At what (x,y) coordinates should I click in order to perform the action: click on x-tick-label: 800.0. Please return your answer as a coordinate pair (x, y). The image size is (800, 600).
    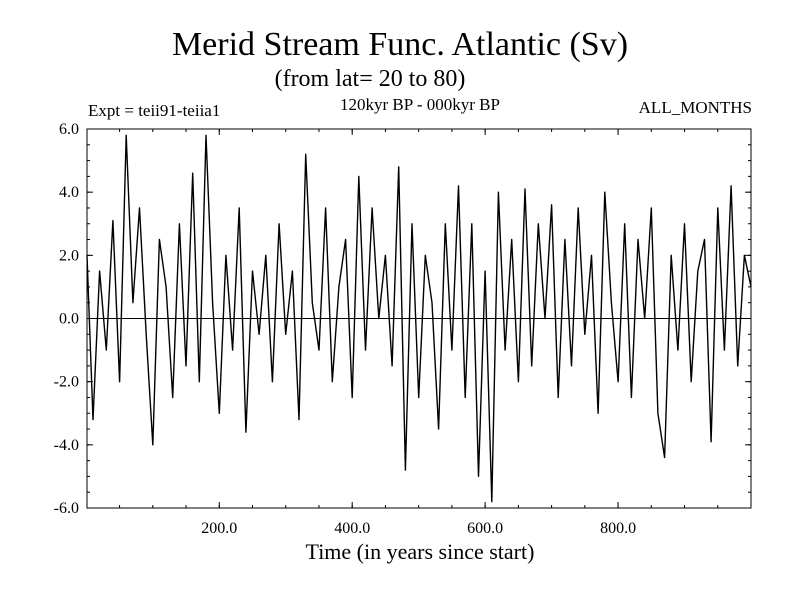
    Looking at the image, I should click on (618, 528).